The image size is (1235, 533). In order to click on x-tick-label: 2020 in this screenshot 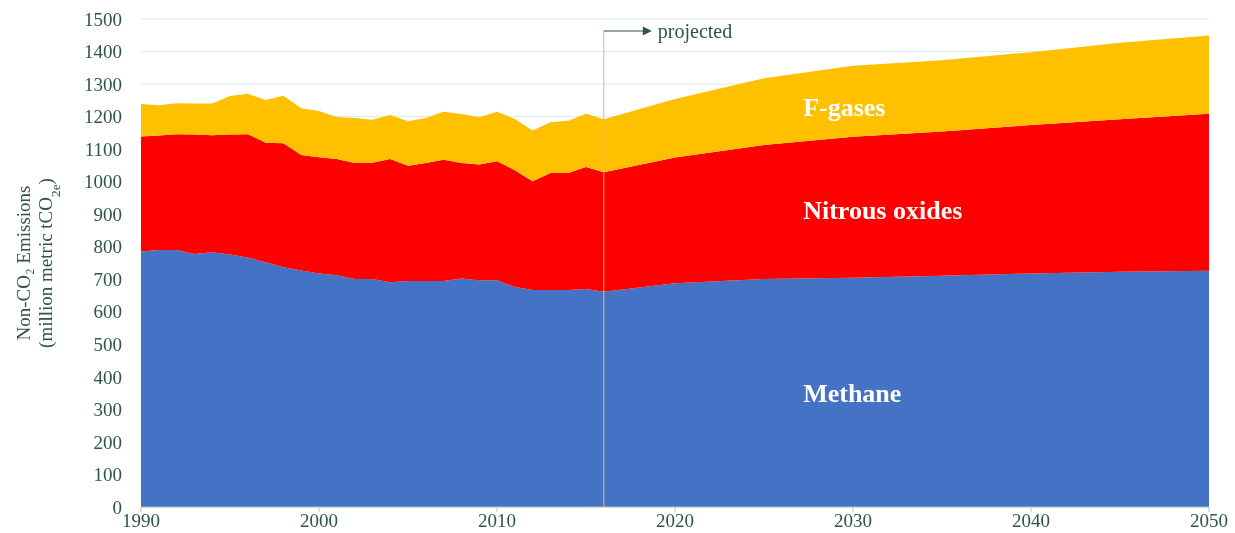, I will do `click(675, 520)`.